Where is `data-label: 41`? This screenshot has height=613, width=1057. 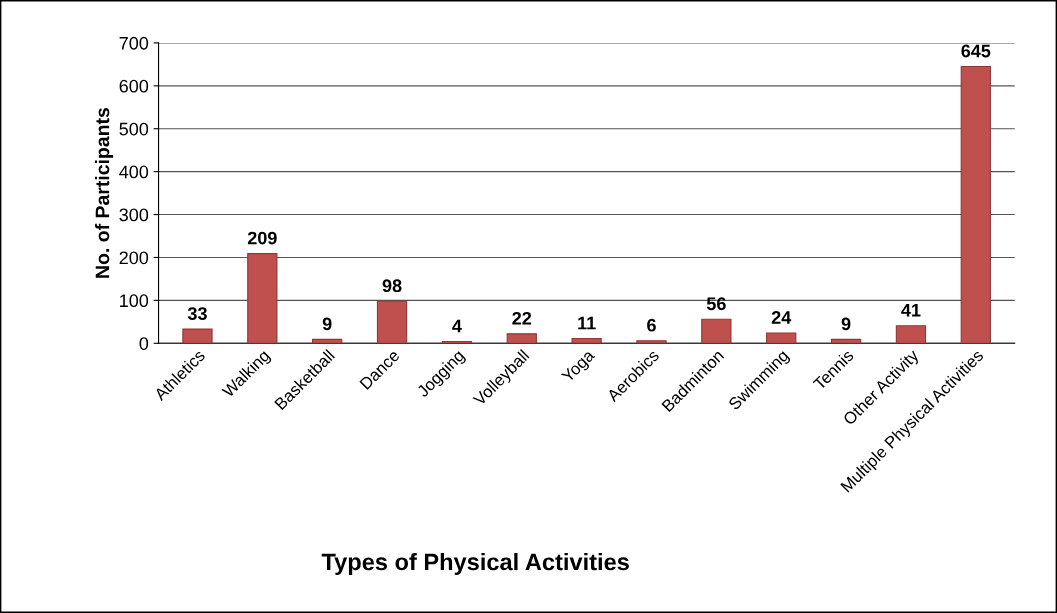
data-label: 41 is located at coordinates (911, 310).